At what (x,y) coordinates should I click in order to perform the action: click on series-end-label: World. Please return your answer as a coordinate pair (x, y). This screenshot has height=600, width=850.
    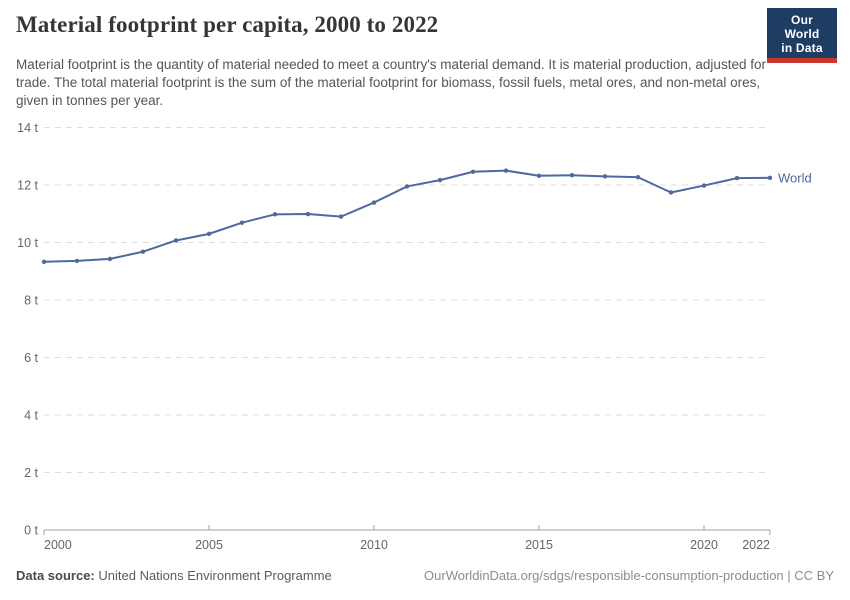
    Looking at the image, I should click on (795, 177).